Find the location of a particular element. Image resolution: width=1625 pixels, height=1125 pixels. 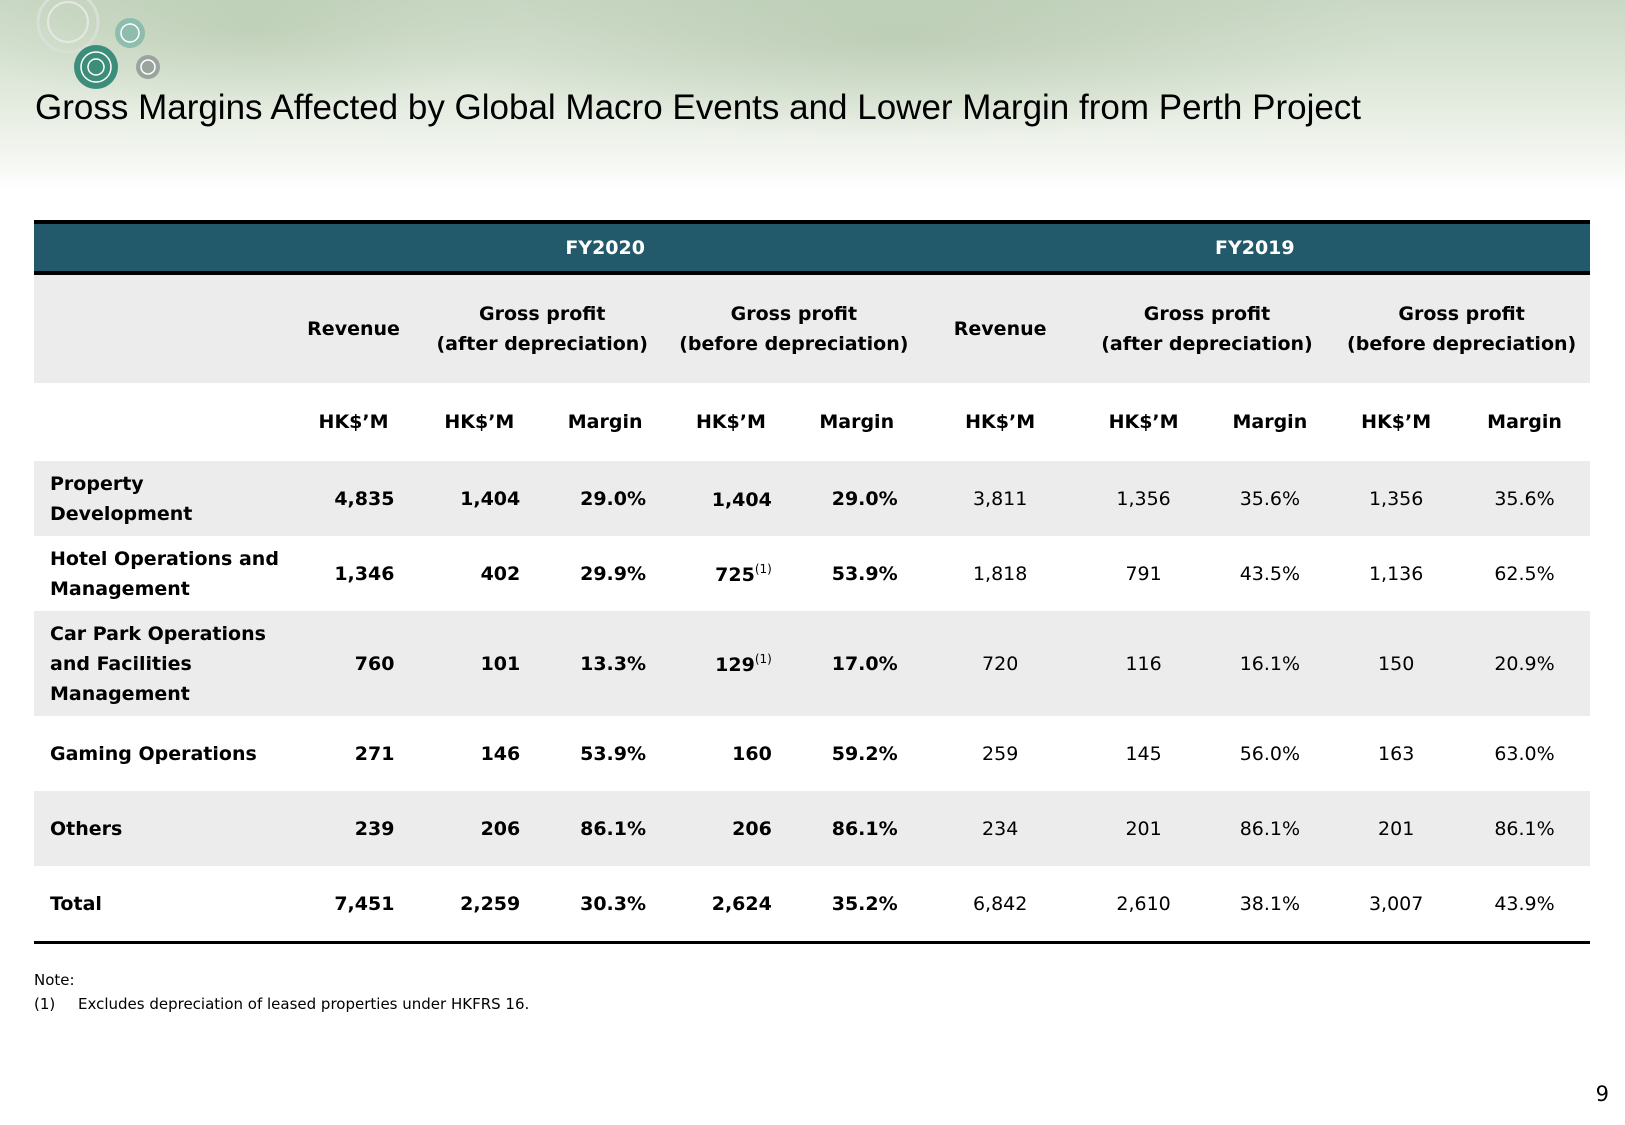

fy2020-revenue: 1,346 is located at coordinates (364, 573).